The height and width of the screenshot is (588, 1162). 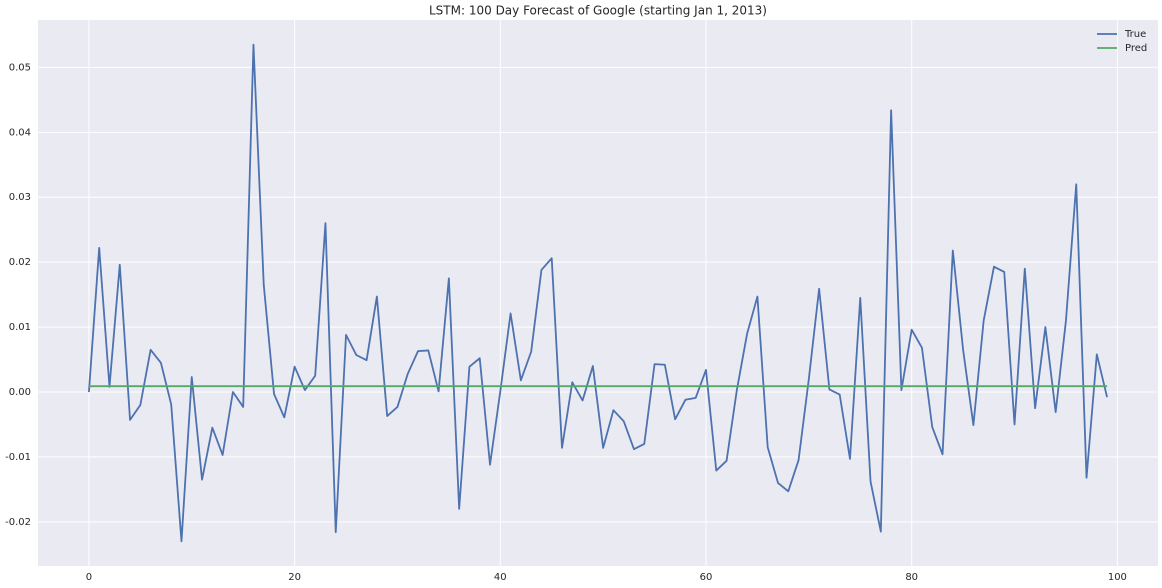 I want to click on legend-label: Pred, so click(x=1136, y=48).